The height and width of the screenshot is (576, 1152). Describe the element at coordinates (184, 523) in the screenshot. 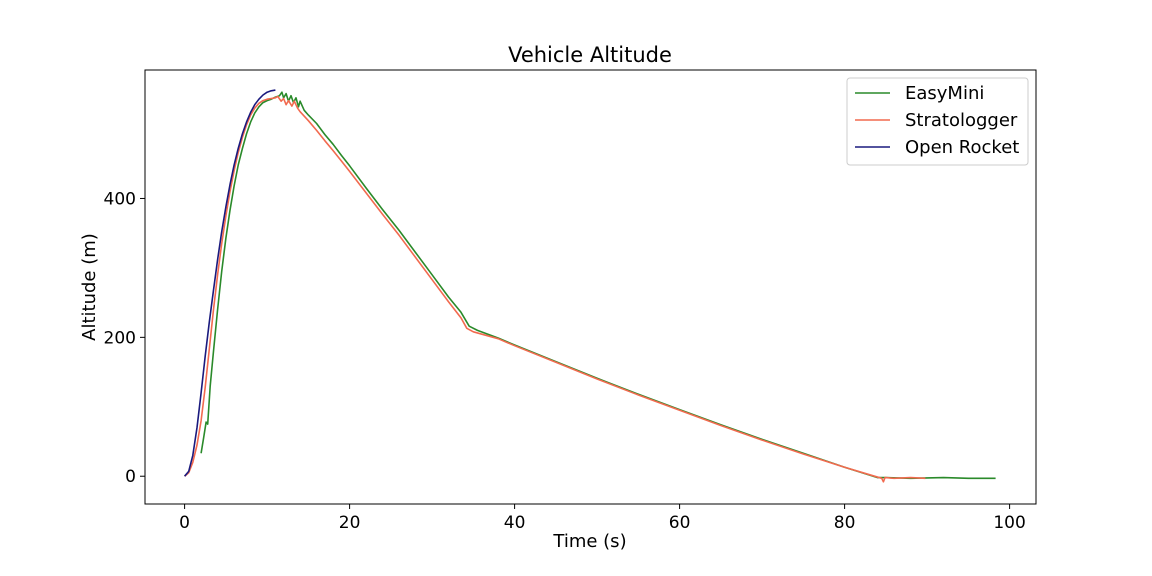

I see `x-tick-label: 0` at that location.